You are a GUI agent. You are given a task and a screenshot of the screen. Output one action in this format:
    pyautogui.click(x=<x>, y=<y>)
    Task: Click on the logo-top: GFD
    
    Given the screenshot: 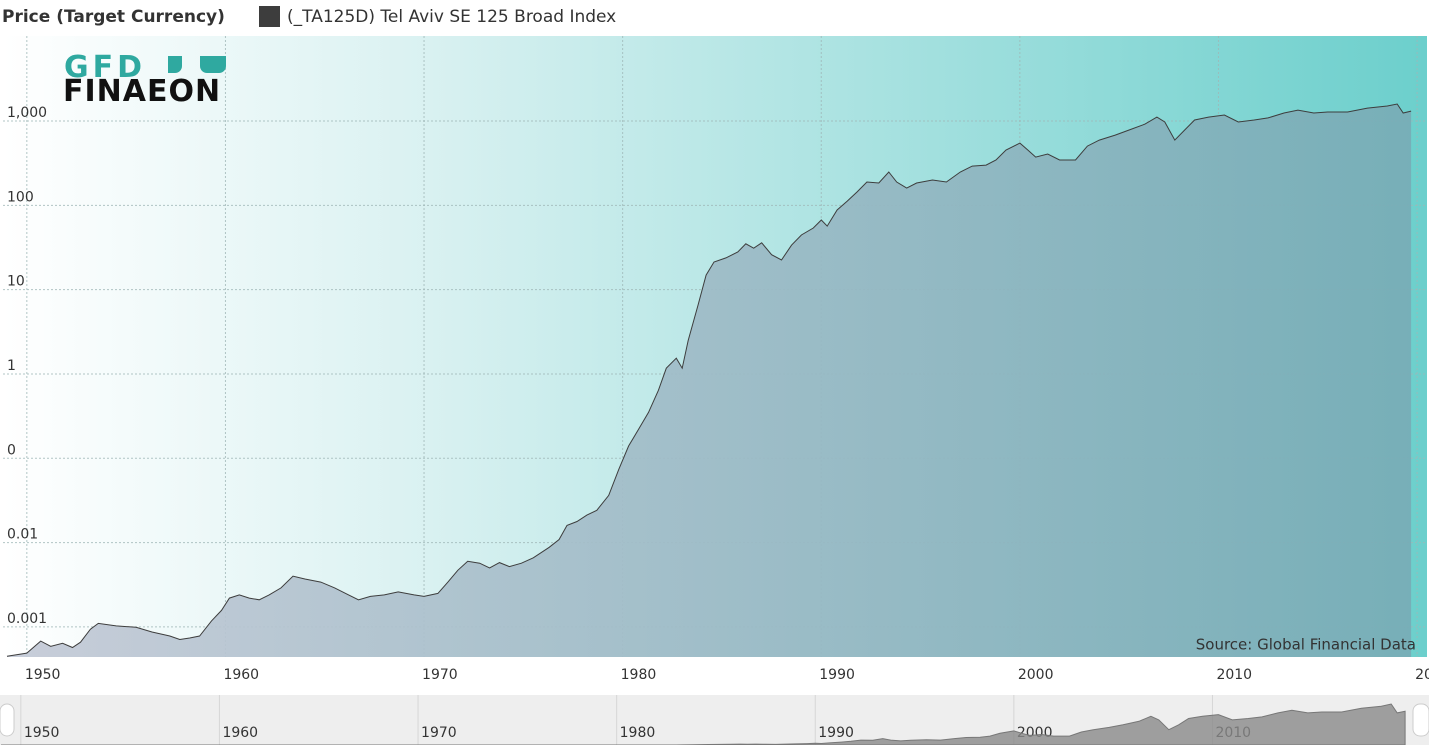 What is the action you would take?
    pyautogui.click(x=105, y=67)
    